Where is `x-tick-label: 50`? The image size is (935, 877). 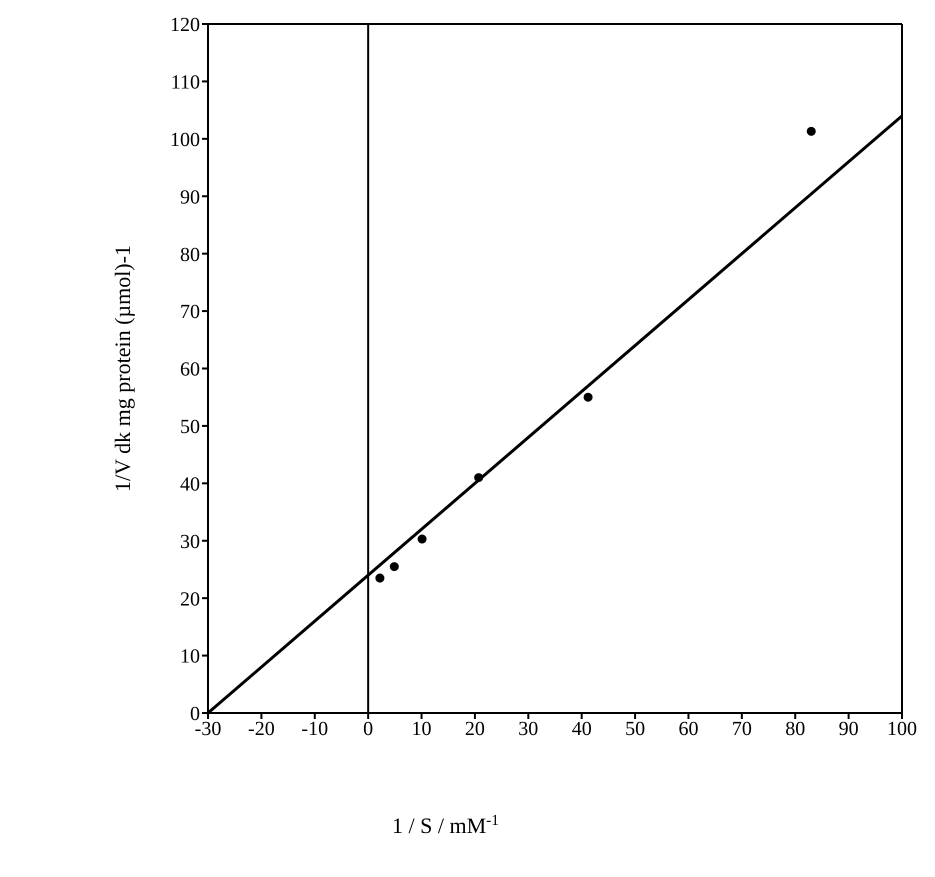
x-tick-label: 50 is located at coordinates (635, 729).